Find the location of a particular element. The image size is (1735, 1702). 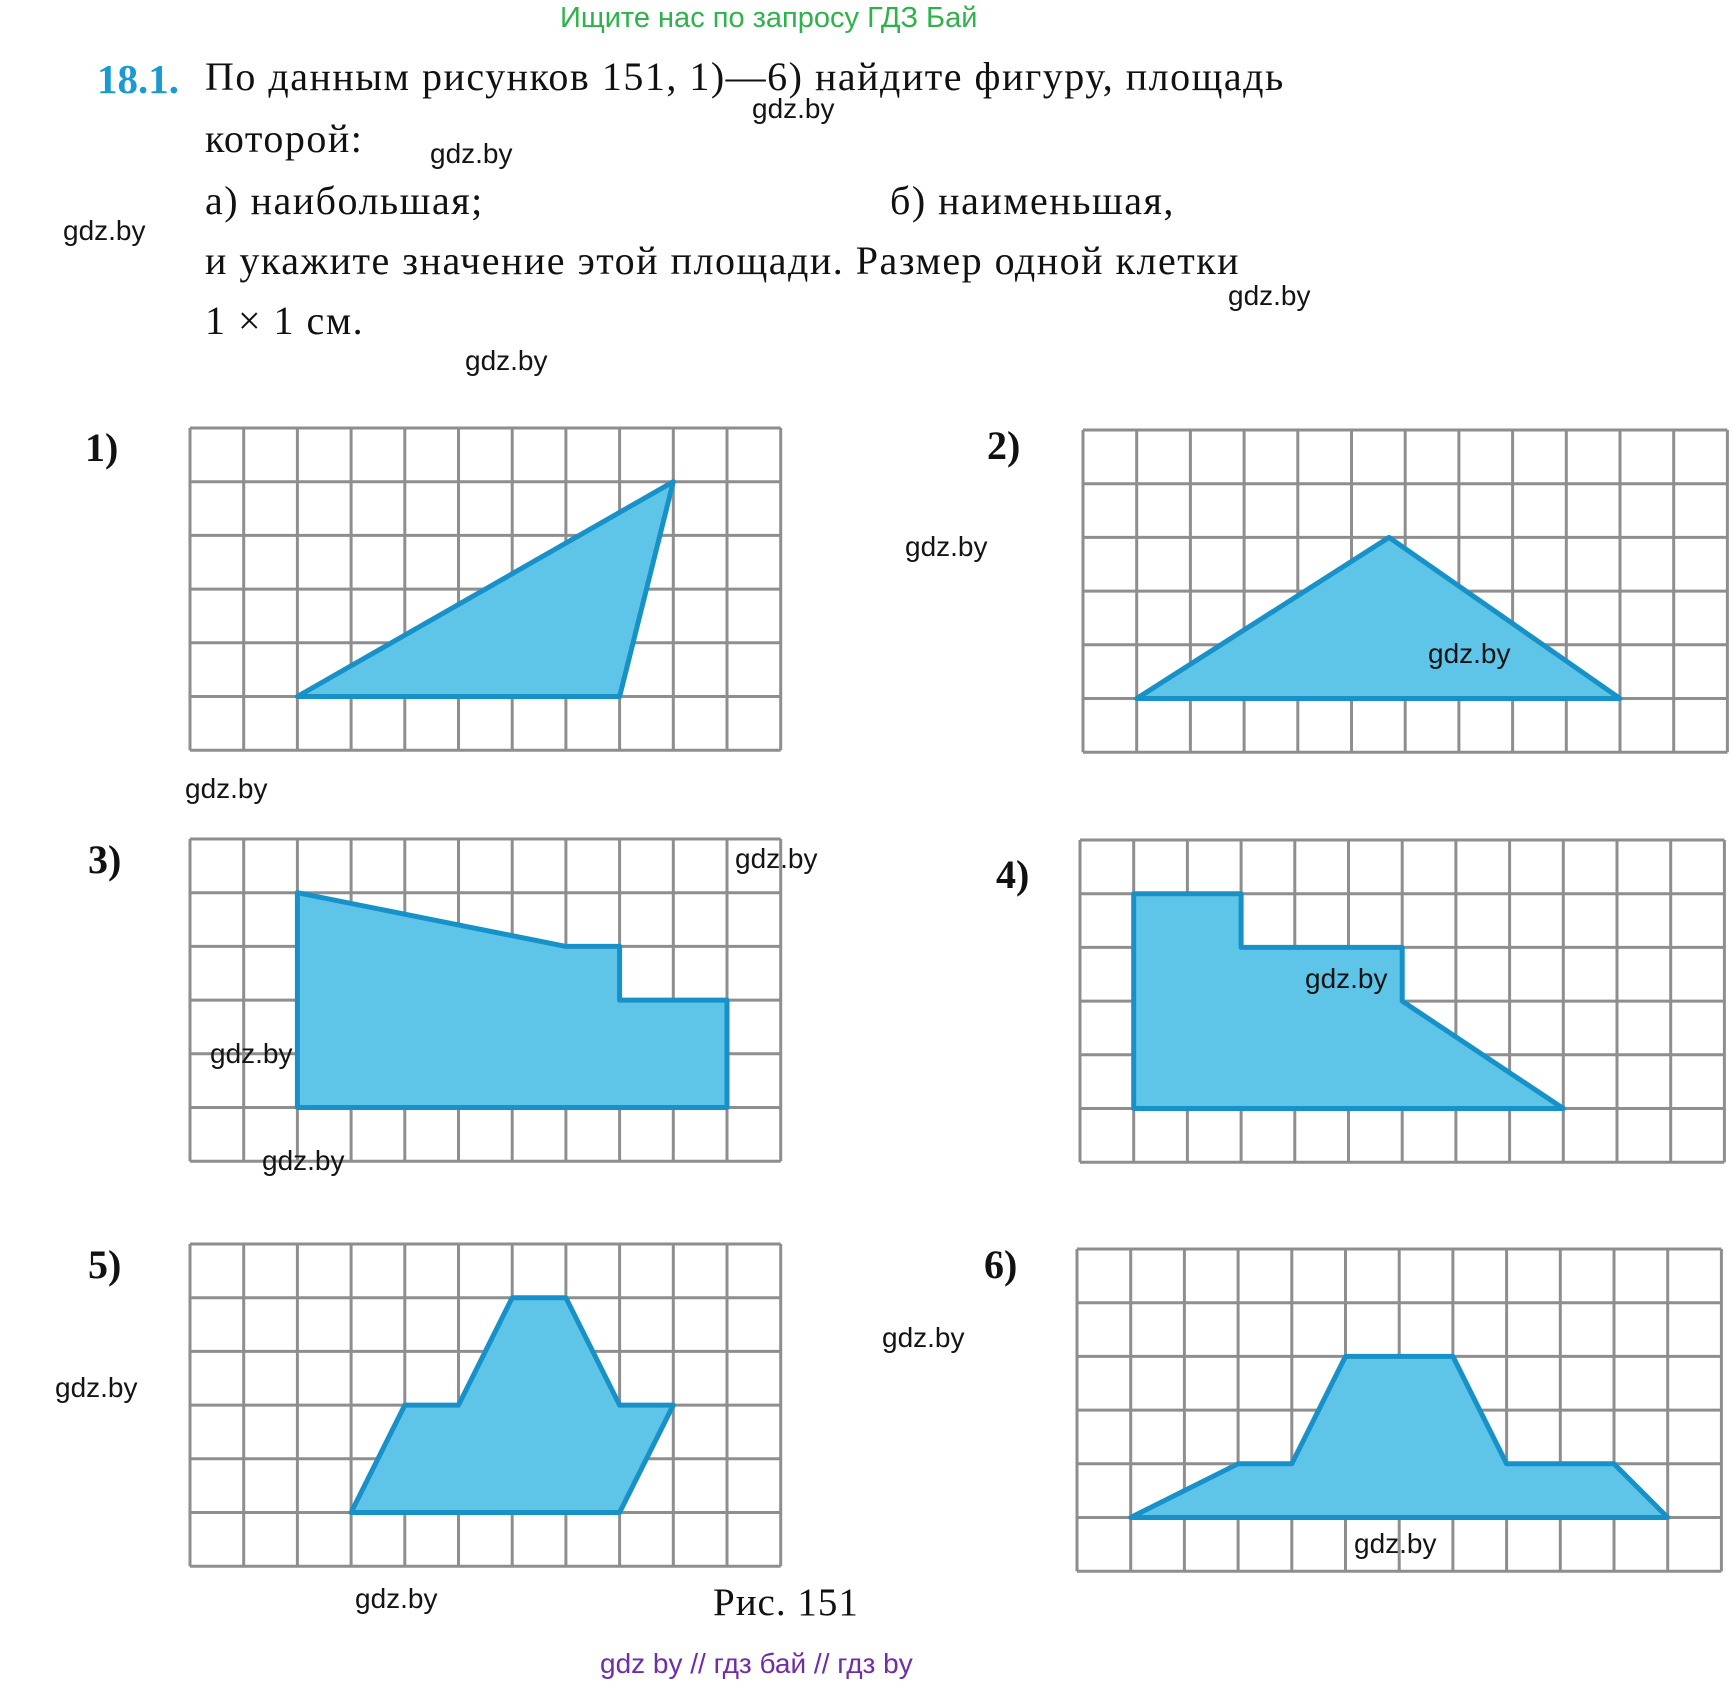

figure-3-label: 3) is located at coordinates (105, 859).